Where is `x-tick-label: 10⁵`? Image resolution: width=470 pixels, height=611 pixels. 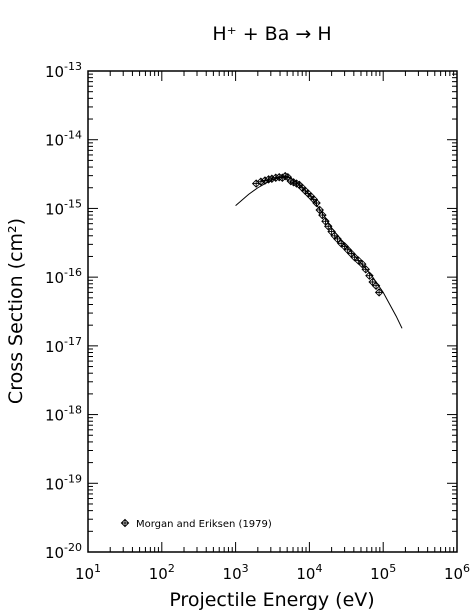
x-tick-label: 10⁵ is located at coordinates (383, 572).